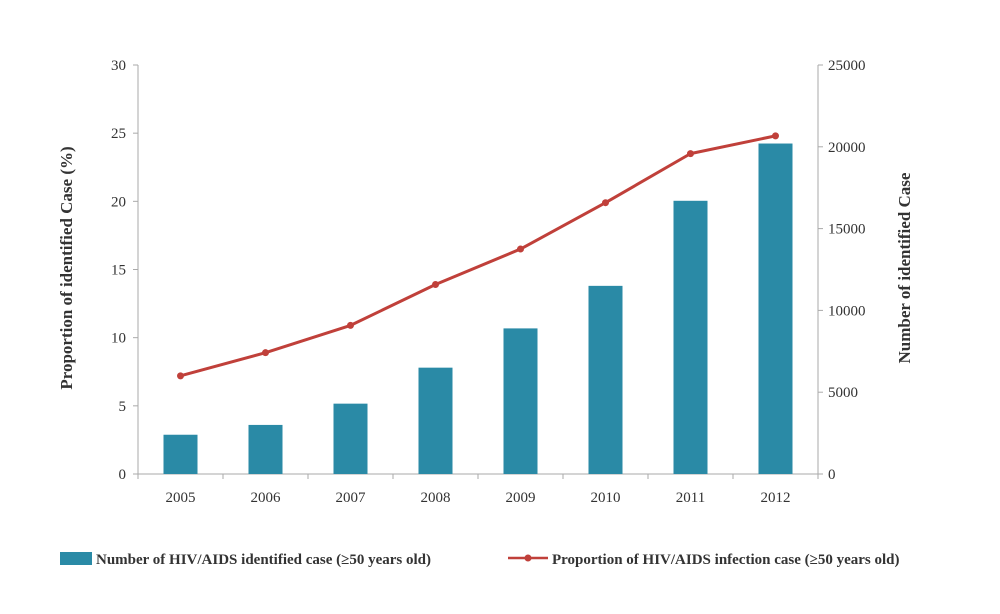 This screenshot has width=1000, height=614. I want to click on y-right-tick-label: 5000, so click(843, 393).